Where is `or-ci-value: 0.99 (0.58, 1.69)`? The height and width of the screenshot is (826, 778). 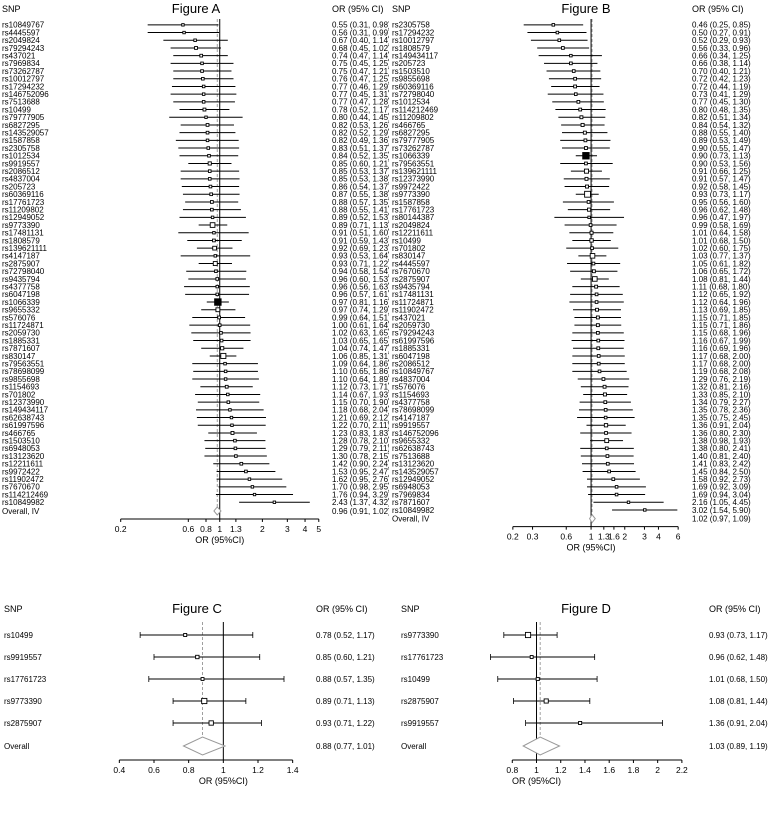 or-ci-value: 0.99 (0.58, 1.69) is located at coordinates (721, 225).